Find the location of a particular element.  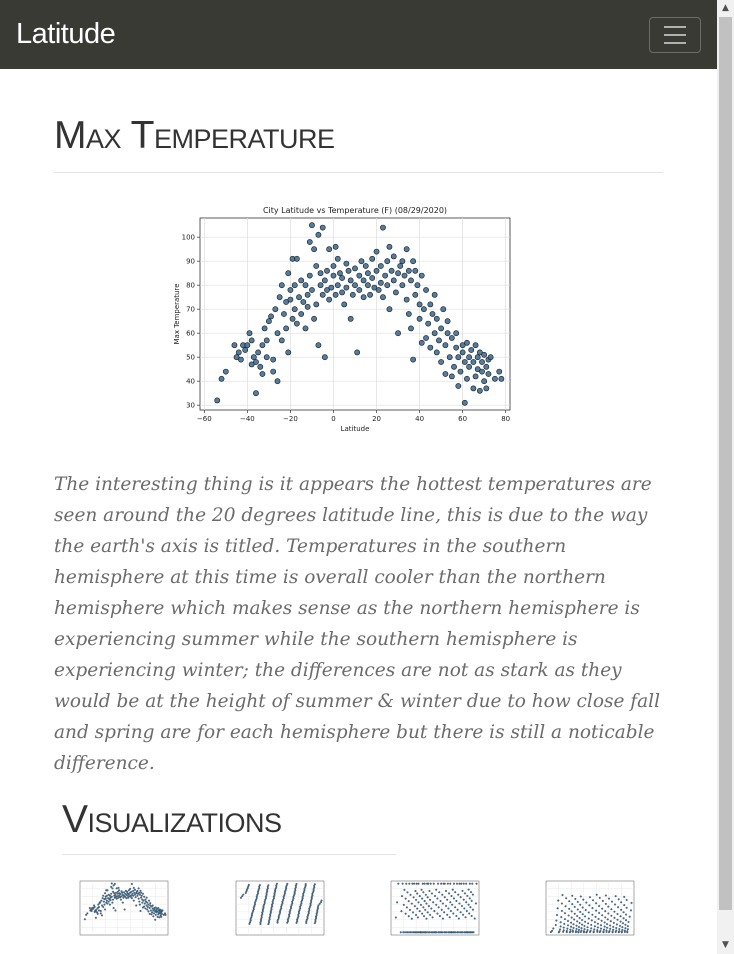

navbar-brand: Latitude is located at coordinates (66, 34).